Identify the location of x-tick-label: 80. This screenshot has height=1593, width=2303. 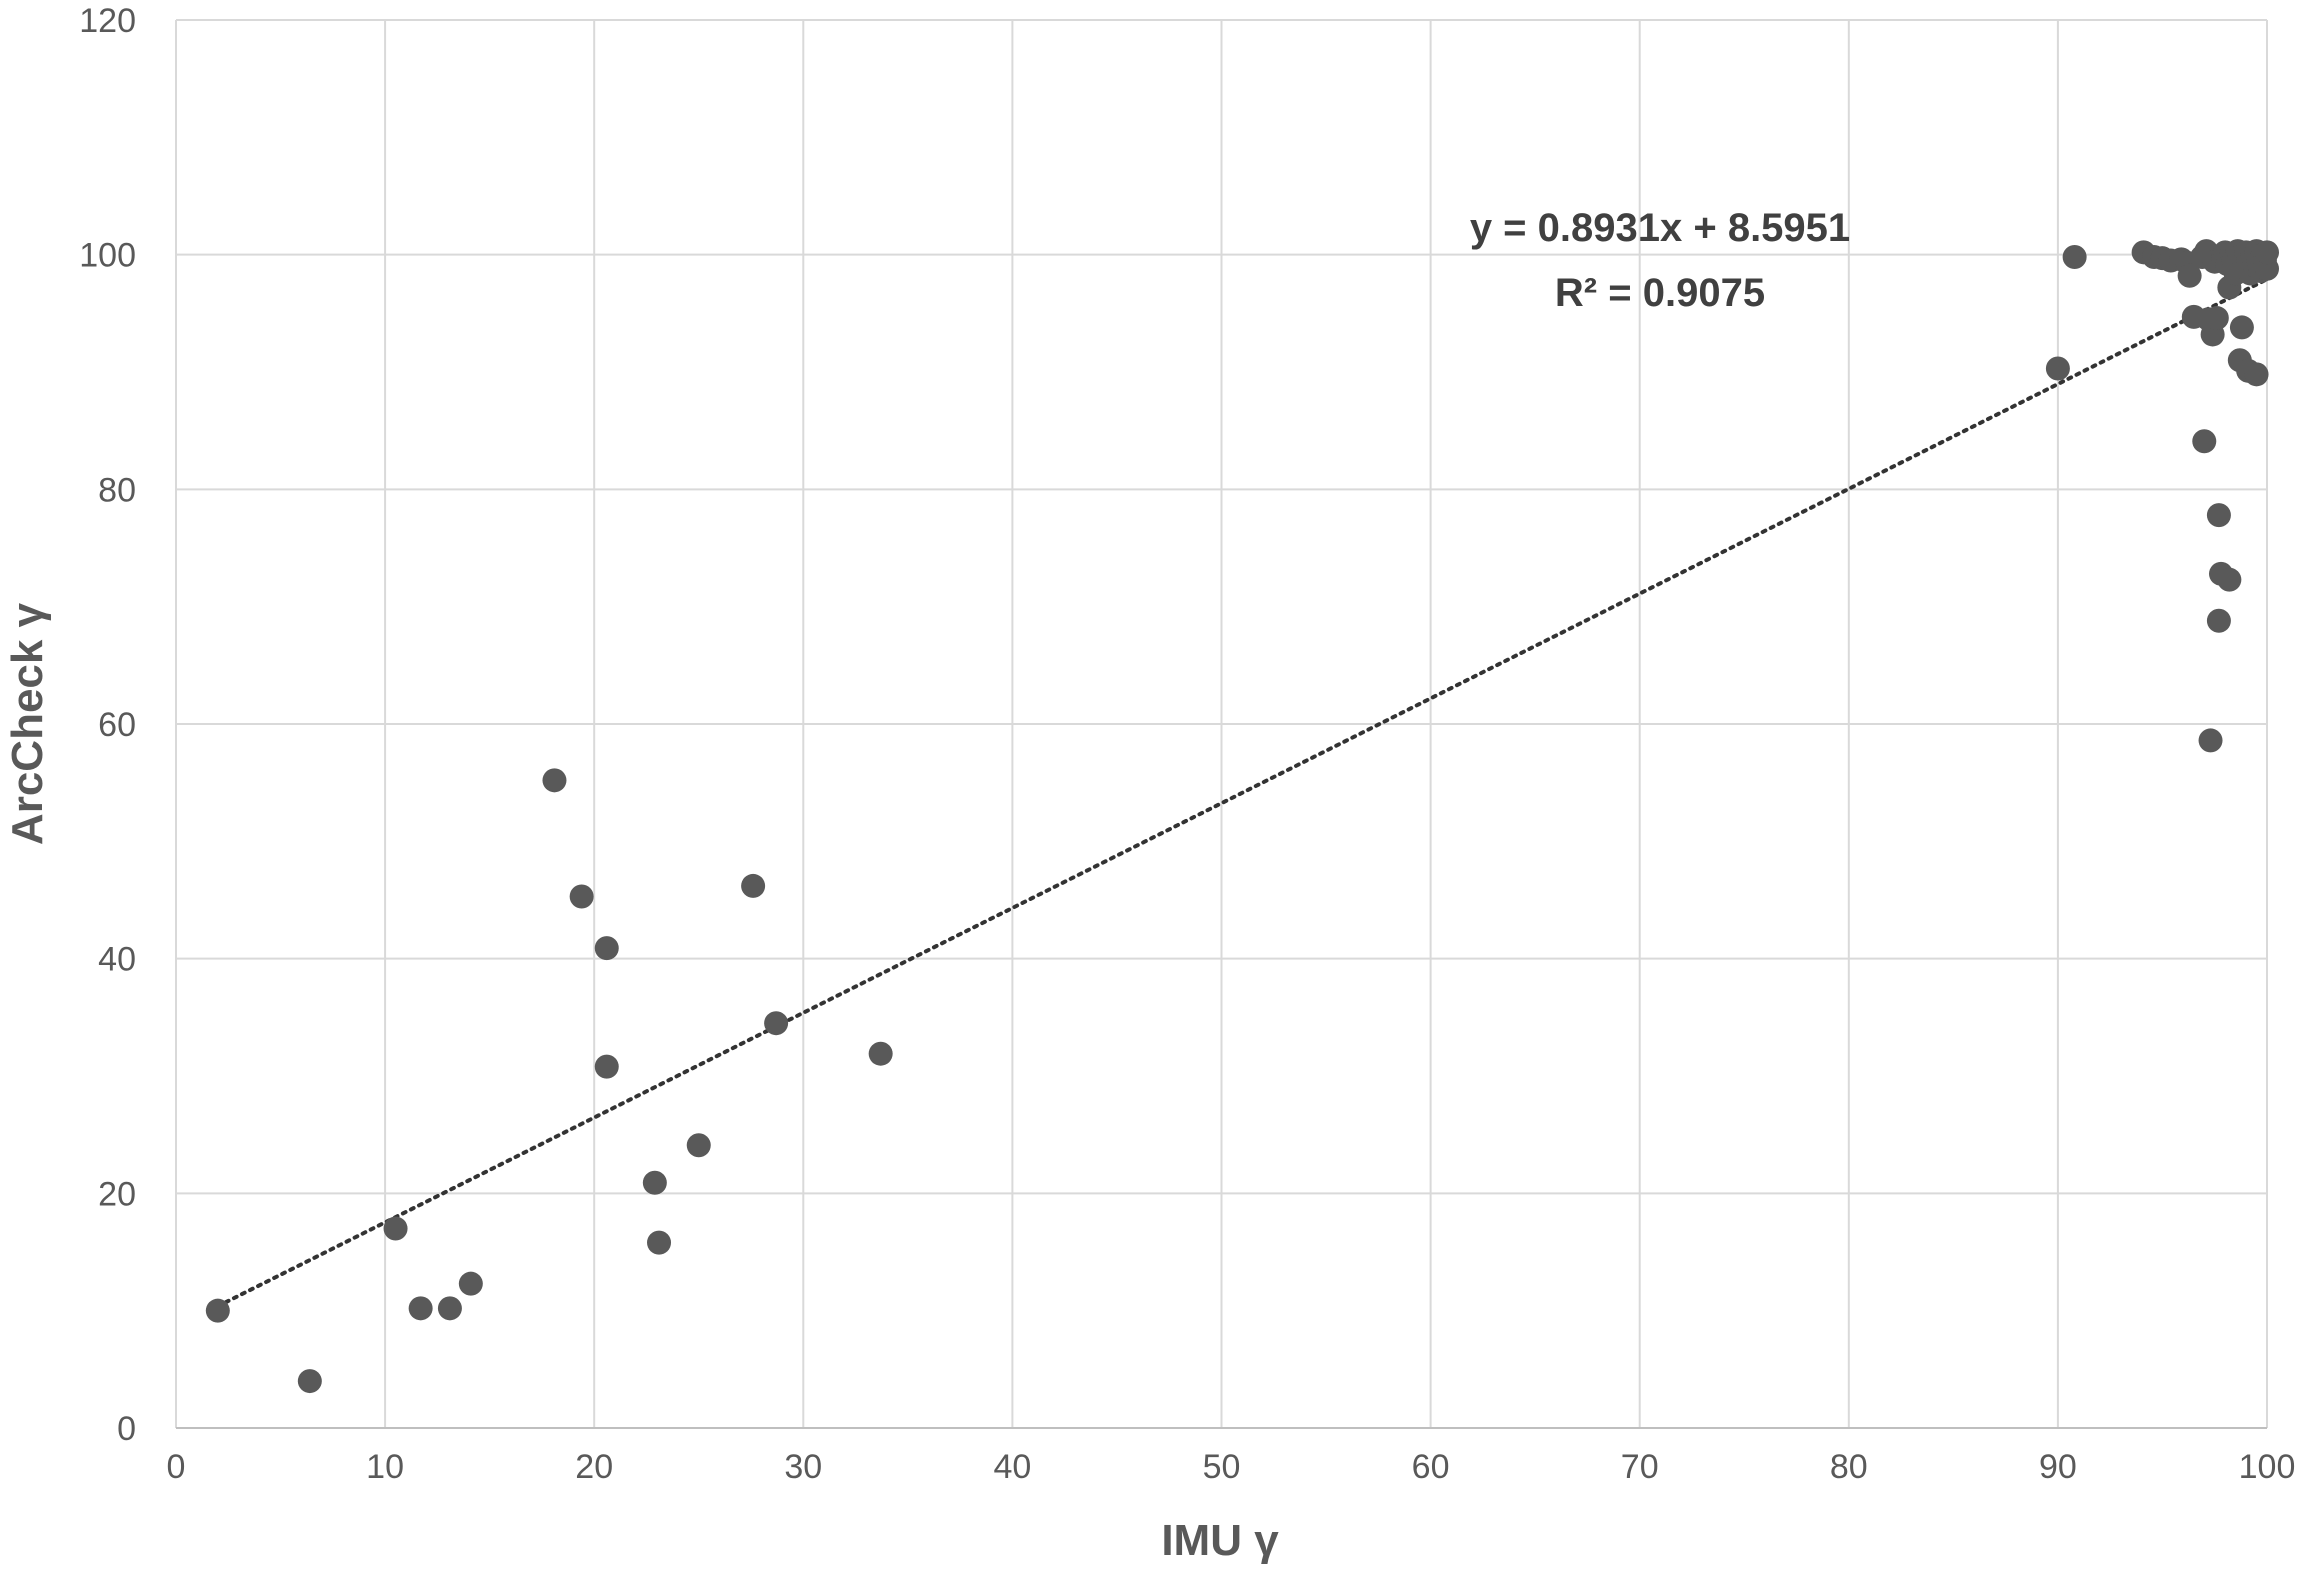
(1849, 1467).